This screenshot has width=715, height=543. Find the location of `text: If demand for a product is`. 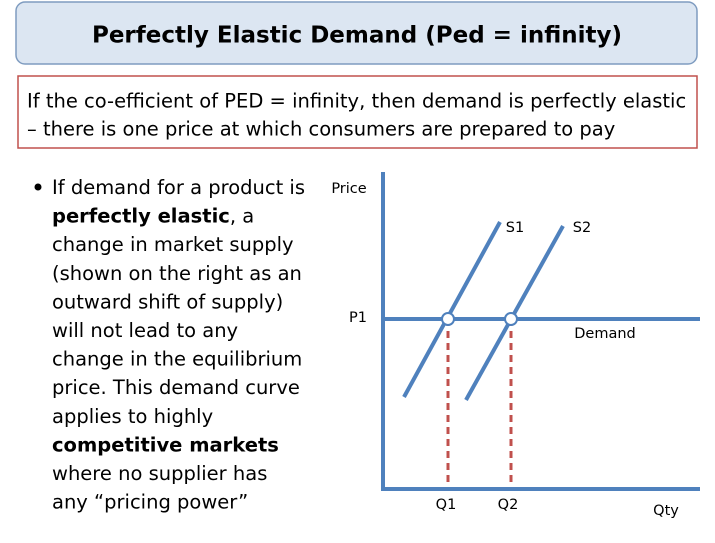

text: If demand for a product is is located at coordinates (178, 187).